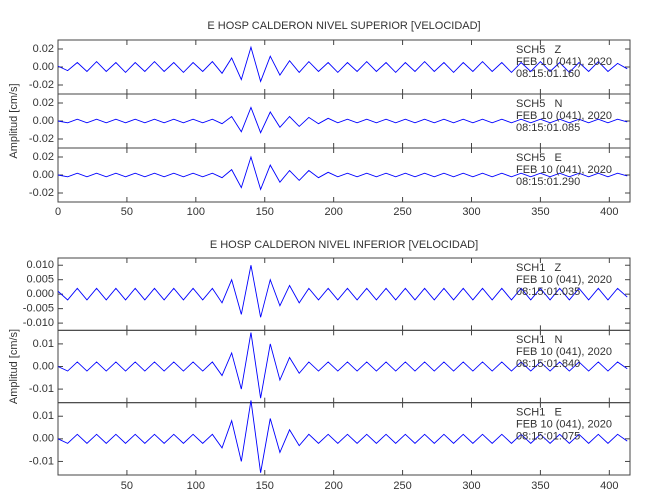  Describe the element at coordinates (548, 292) in the screenshot. I see `time-label: 08:15:01.035` at that location.